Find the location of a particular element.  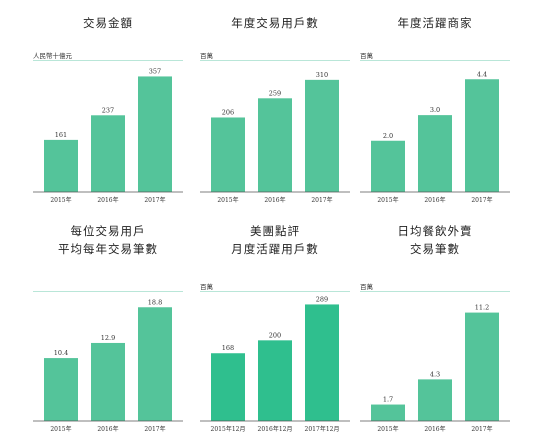

chart-title-line: 年度交易用戶數 is located at coordinates (275, 23).